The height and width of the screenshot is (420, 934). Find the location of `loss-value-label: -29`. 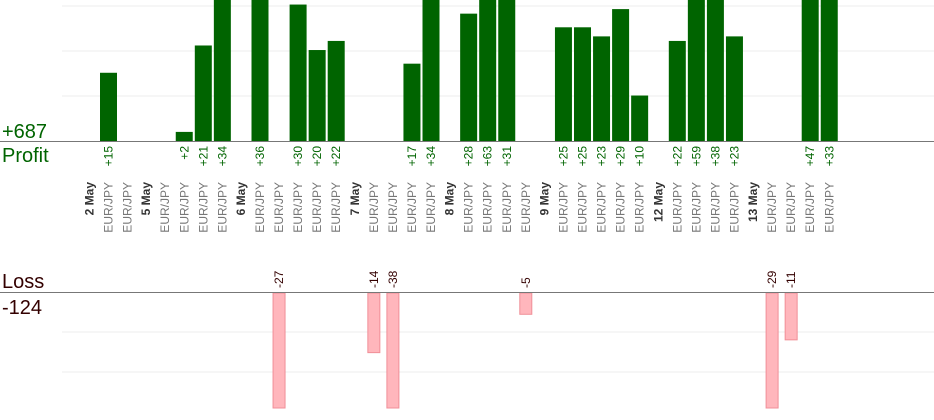

loss-value-label: -29 is located at coordinates (772, 279).